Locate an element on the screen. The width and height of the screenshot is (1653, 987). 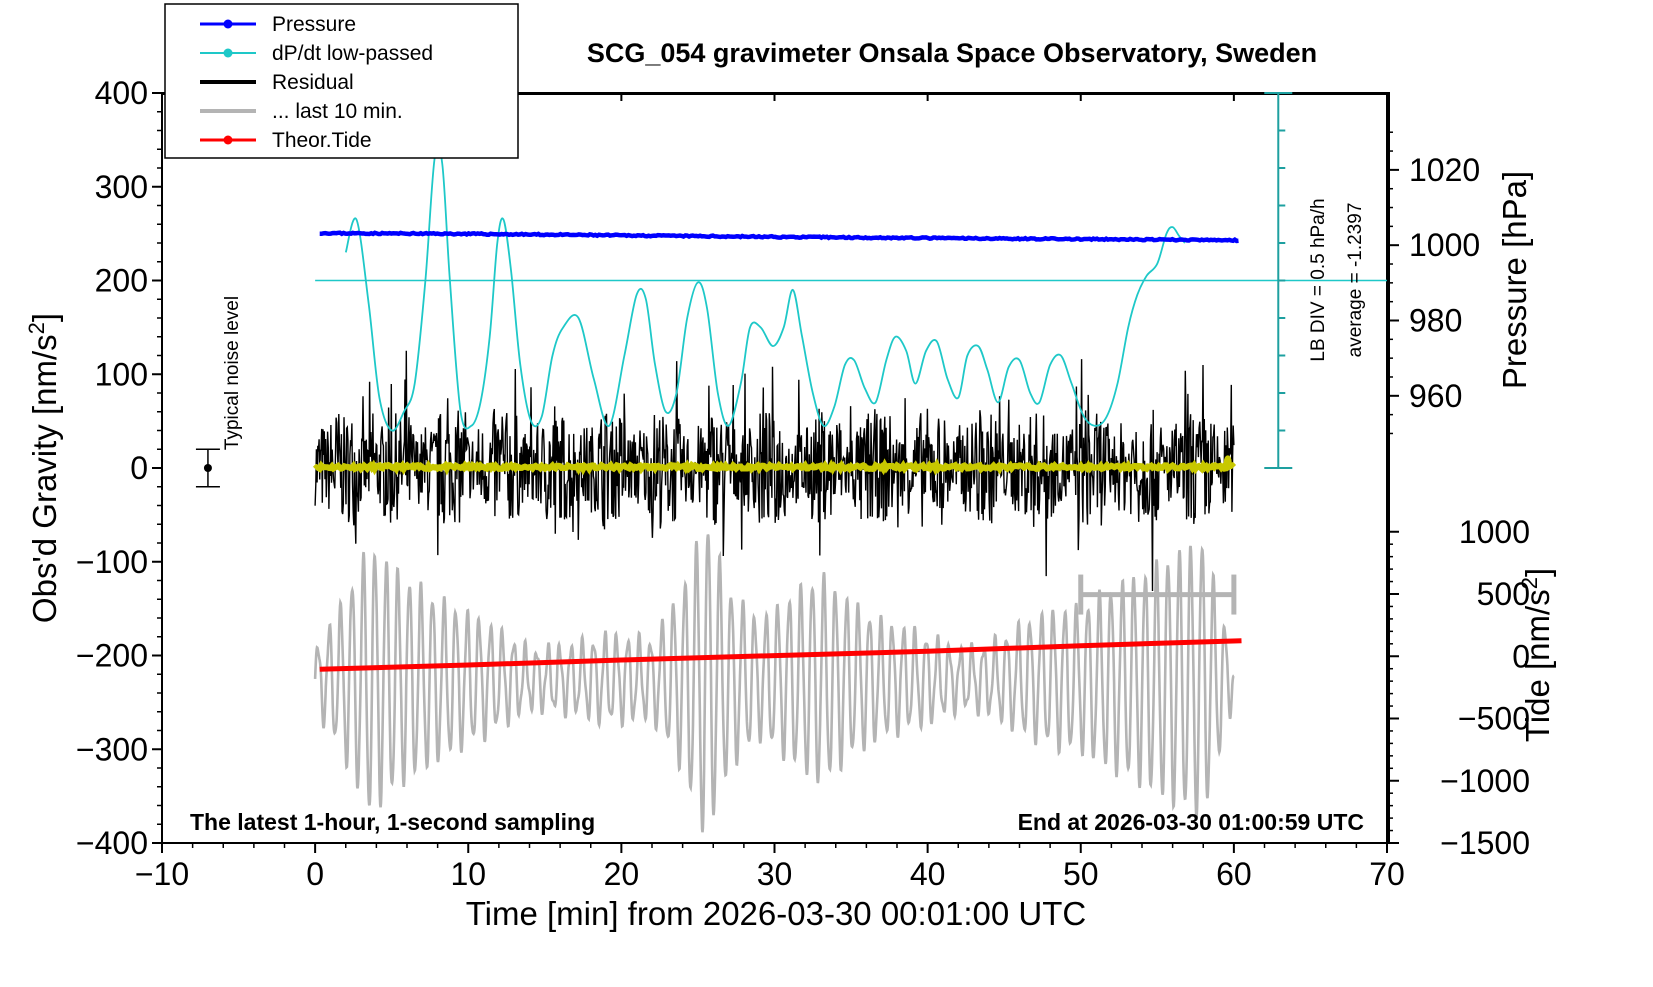
y-tick-label: 0 is located at coordinates (139, 468).